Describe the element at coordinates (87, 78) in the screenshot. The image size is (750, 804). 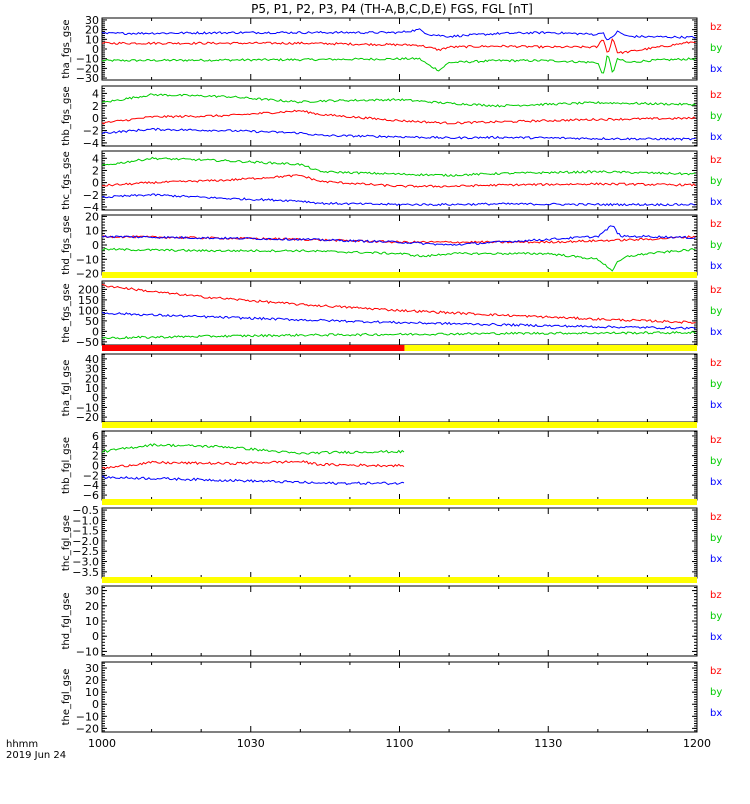
I see `y-tick-label: −30` at that location.